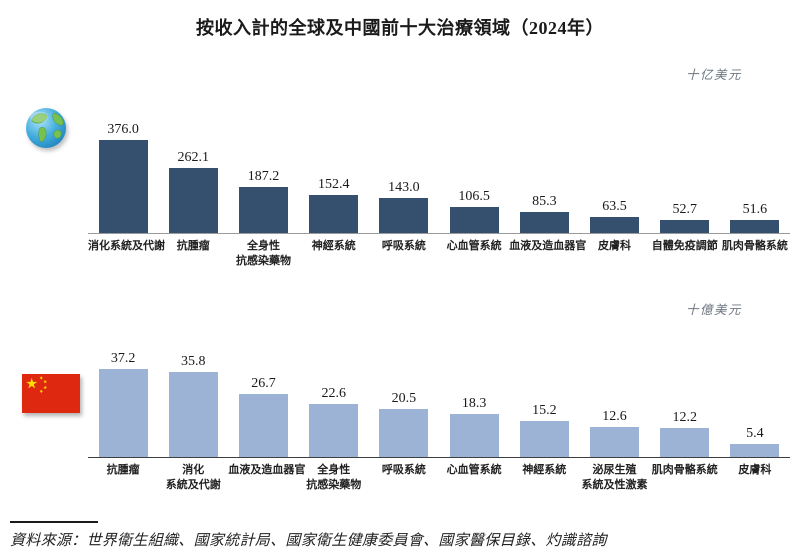  I want to click on bar-column: 12.6, so click(614, 433).